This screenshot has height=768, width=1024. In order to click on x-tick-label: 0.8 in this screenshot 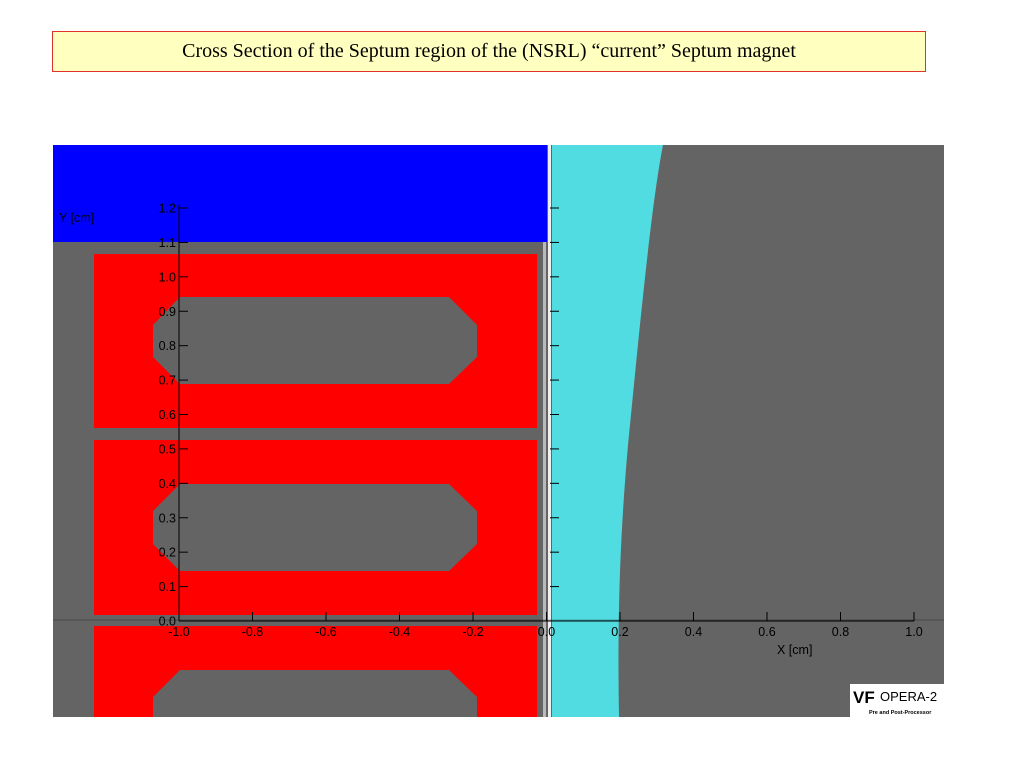, I will do `click(840, 632)`.